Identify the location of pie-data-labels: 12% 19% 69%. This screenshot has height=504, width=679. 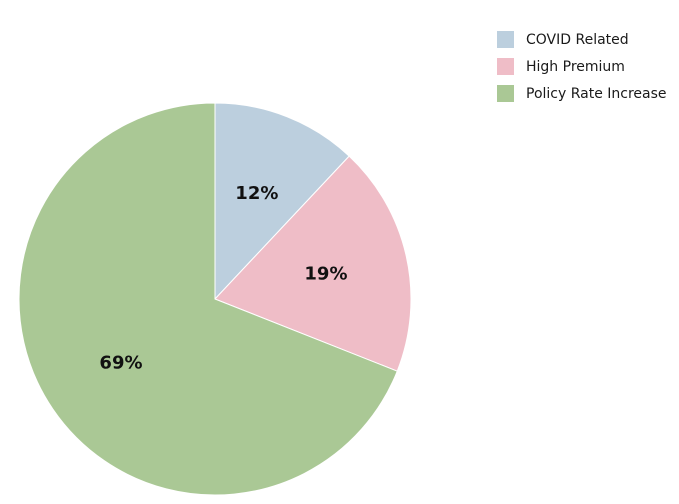
(223, 278).